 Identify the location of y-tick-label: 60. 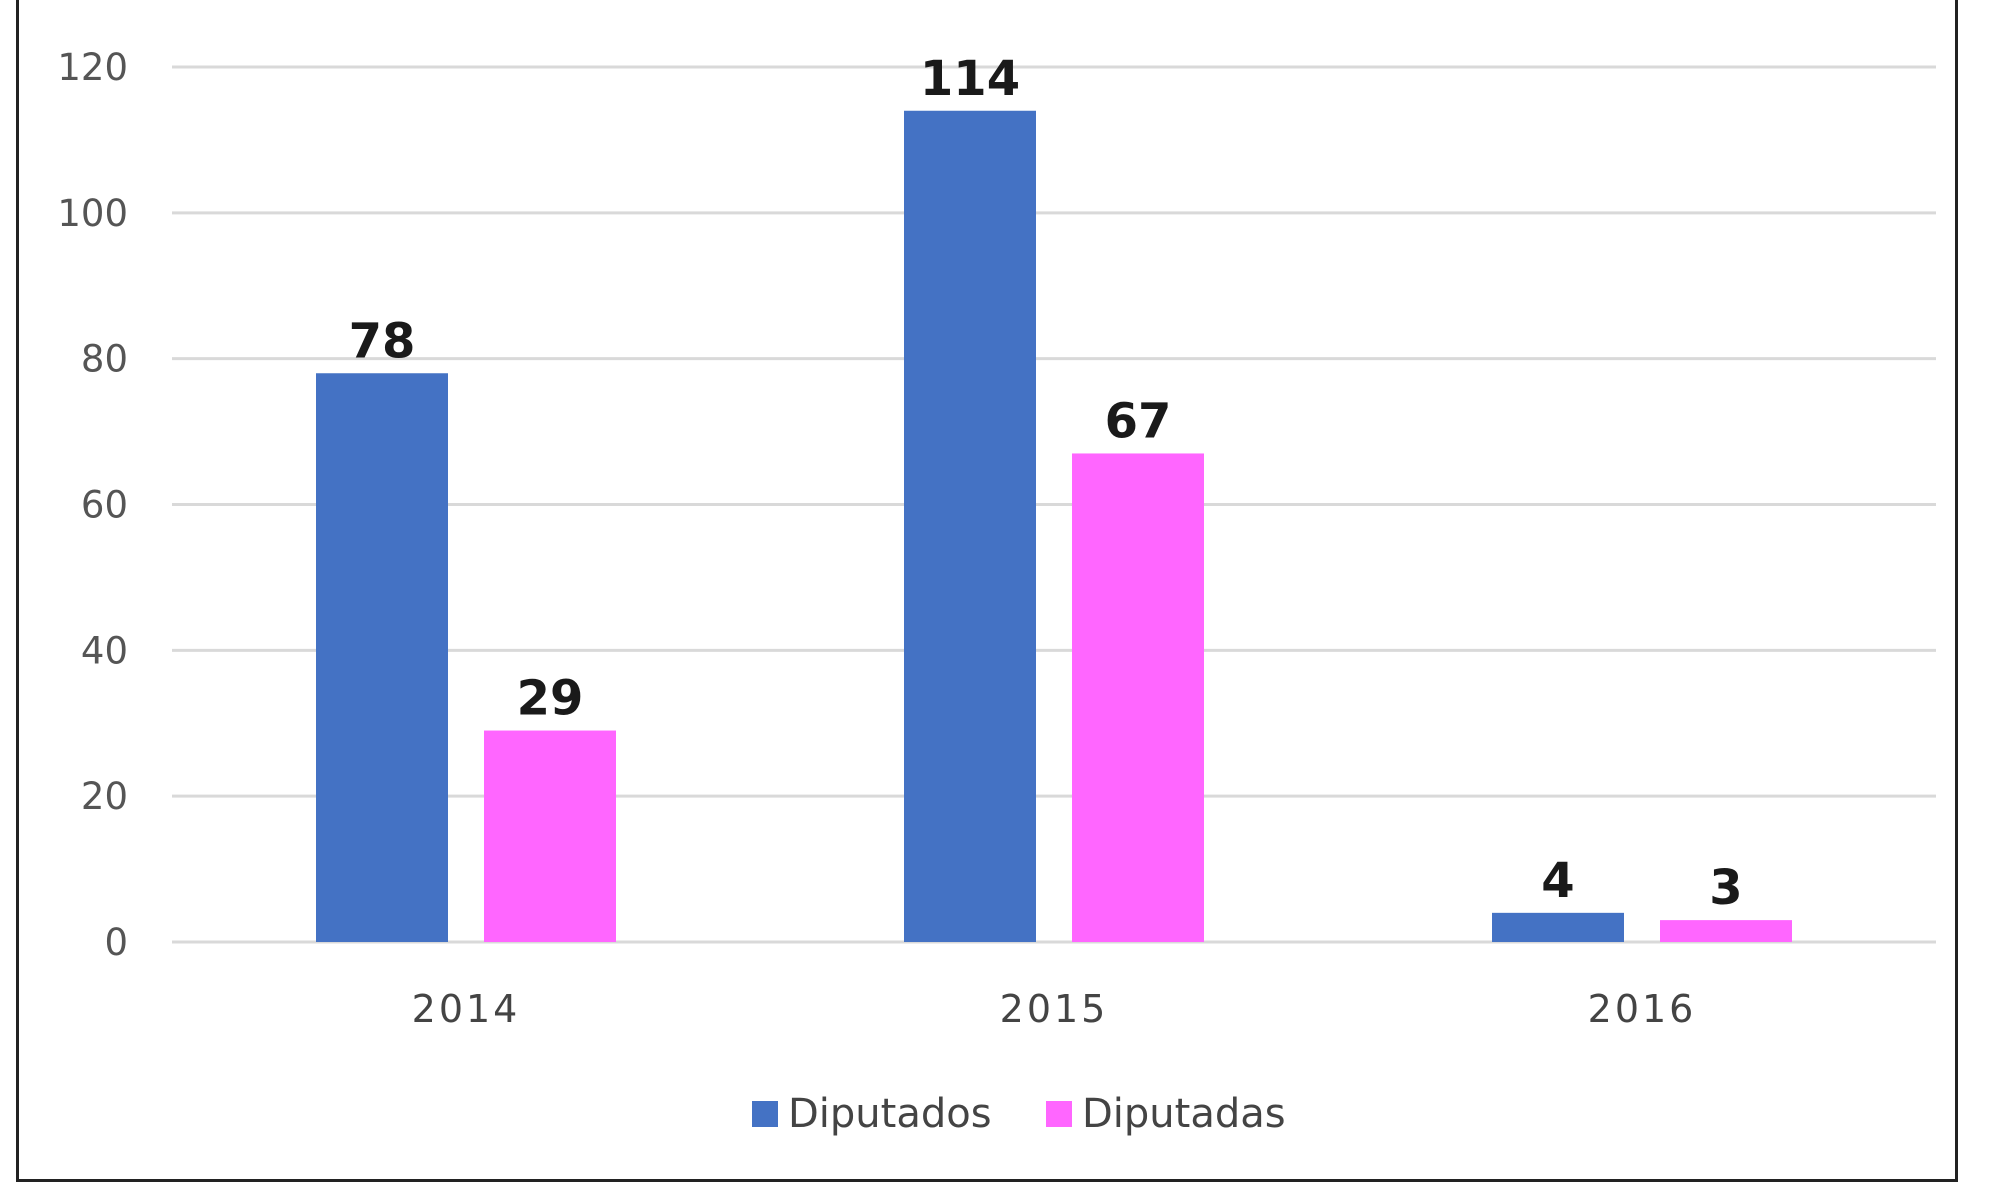
(104, 505).